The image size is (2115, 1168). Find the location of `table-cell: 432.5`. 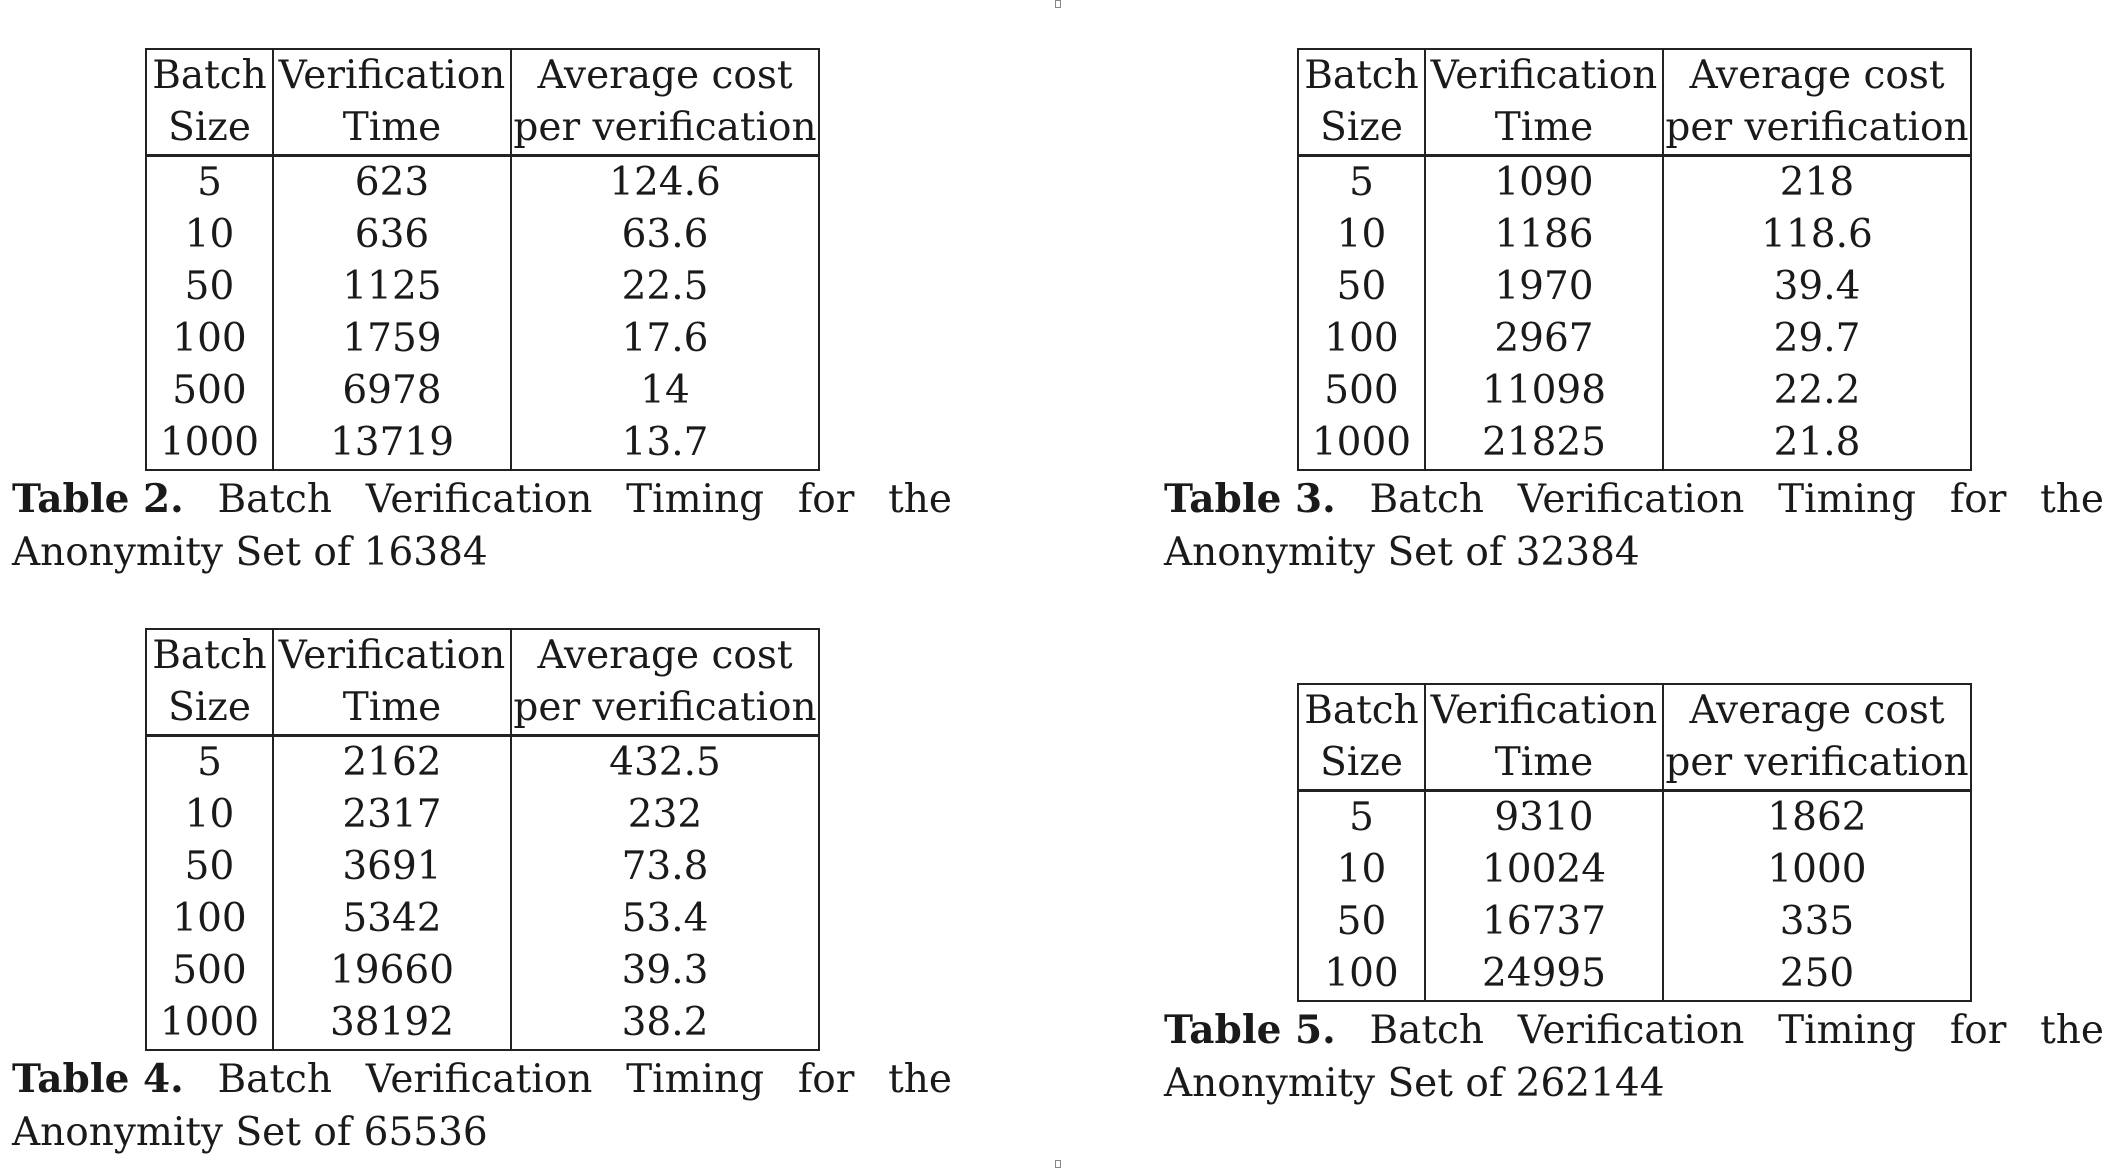

table-cell: 432.5 is located at coordinates (665, 762).